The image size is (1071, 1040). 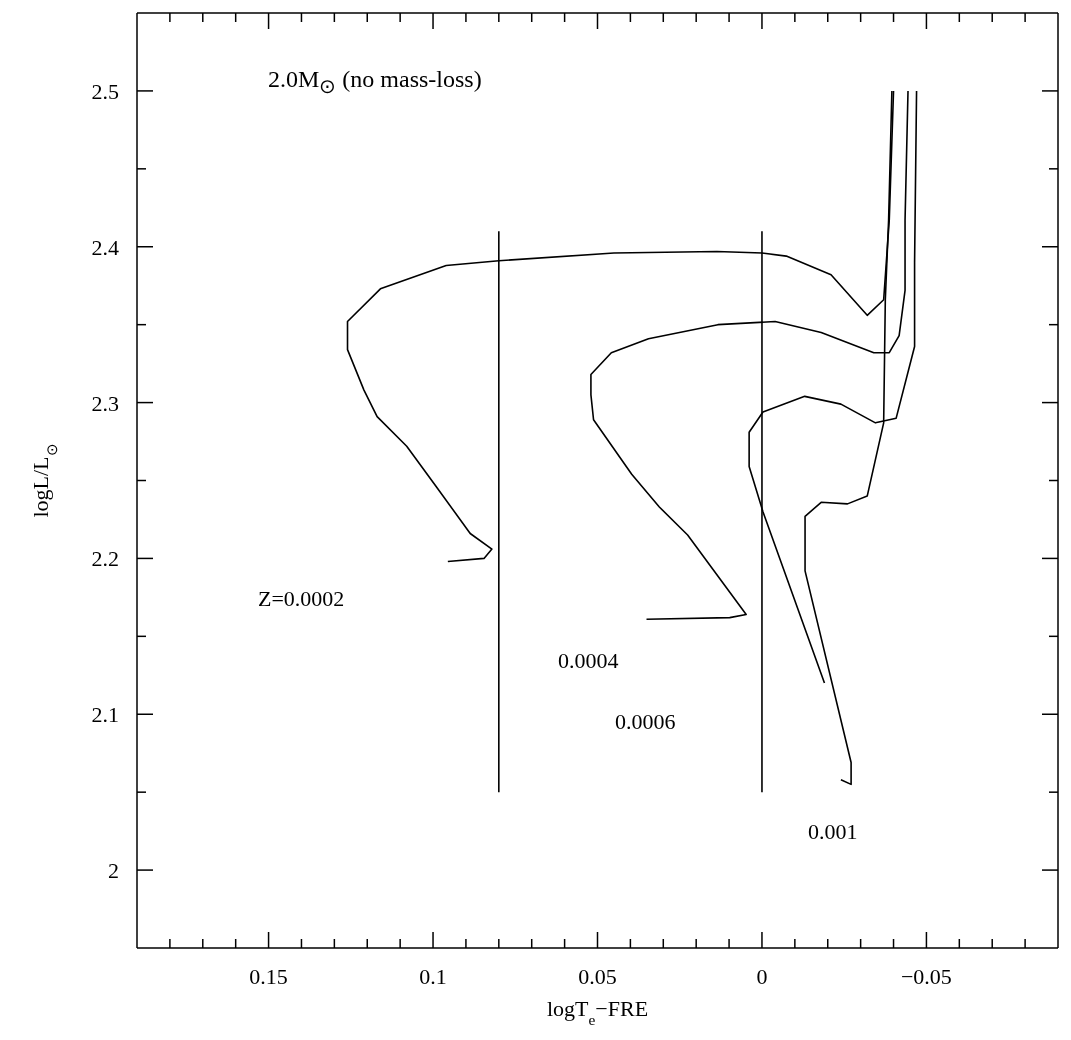 I want to click on x-axis-title: logT$_{e}$−FRE, so click(x=597, y=1012).